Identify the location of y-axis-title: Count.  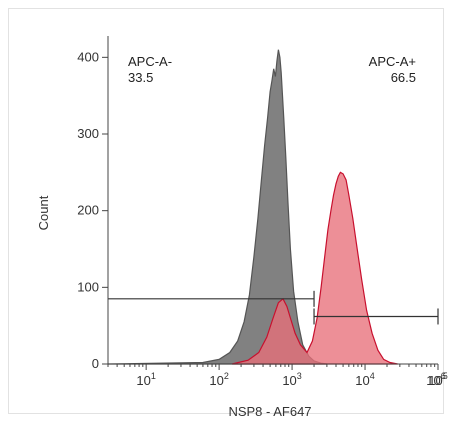
(43, 212).